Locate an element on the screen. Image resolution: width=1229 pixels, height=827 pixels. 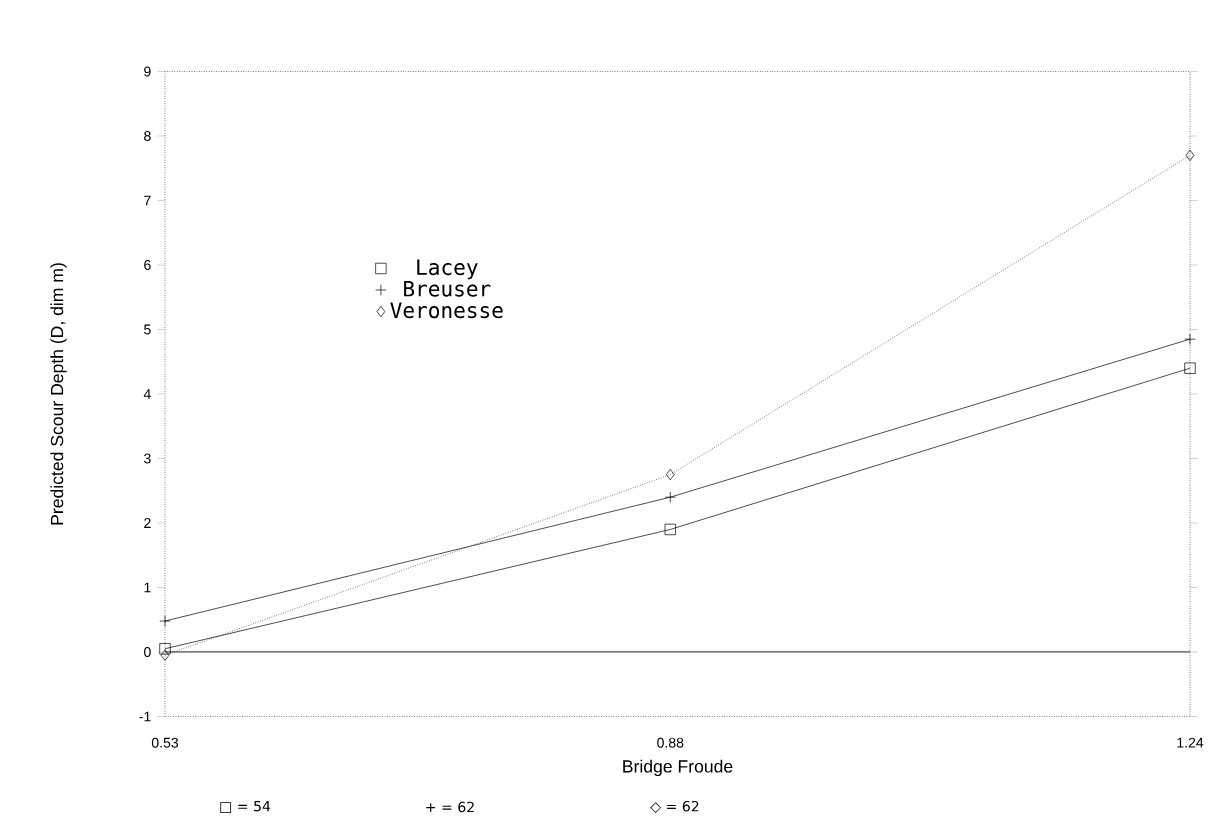
x-tick-label: 0.88 is located at coordinates (670, 742).